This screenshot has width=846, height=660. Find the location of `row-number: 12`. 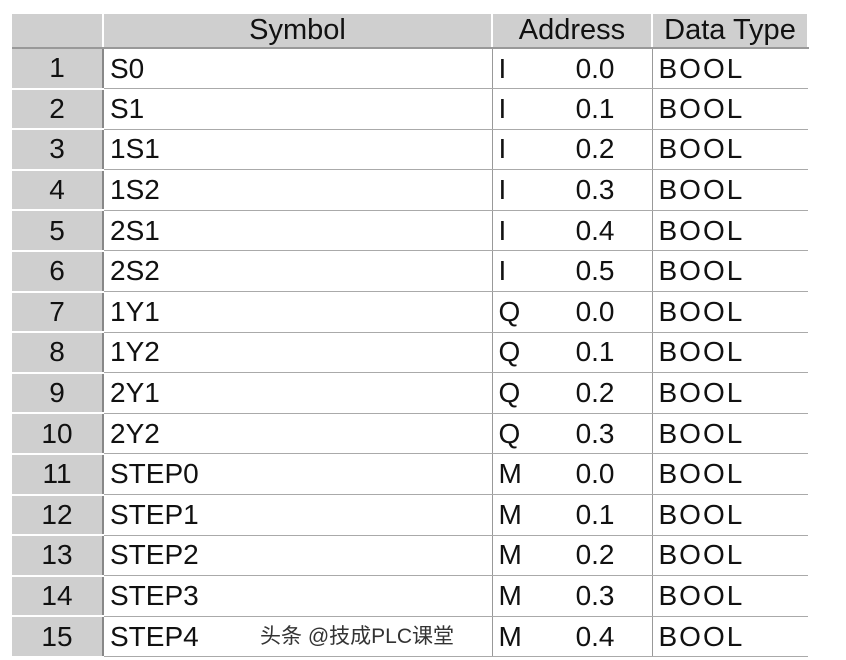

row-number: 12 is located at coordinates (58, 515).